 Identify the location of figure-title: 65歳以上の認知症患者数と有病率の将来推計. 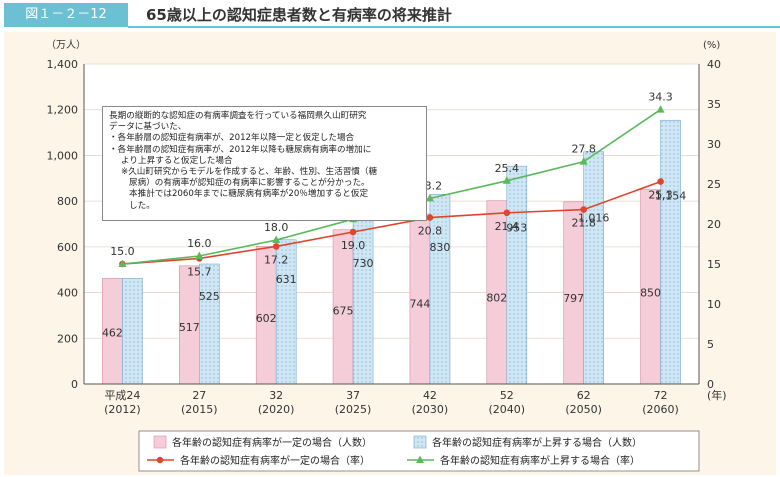
(299, 15).